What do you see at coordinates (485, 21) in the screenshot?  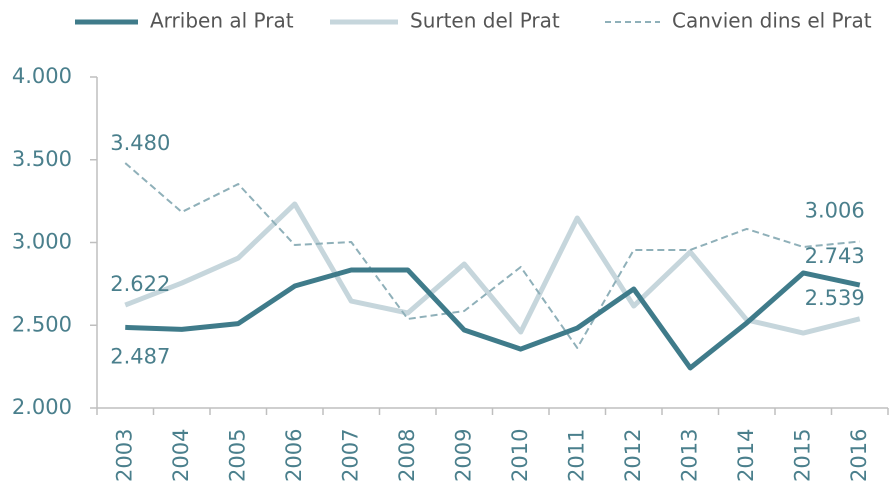 I see `legend-label: Surten del Prat` at bounding box center [485, 21].